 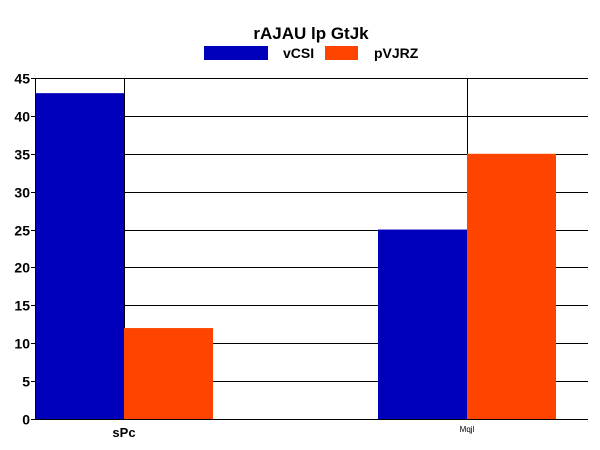 What do you see at coordinates (396, 53) in the screenshot?
I see `legend-label-pvjrz: pVJRZ` at bounding box center [396, 53].